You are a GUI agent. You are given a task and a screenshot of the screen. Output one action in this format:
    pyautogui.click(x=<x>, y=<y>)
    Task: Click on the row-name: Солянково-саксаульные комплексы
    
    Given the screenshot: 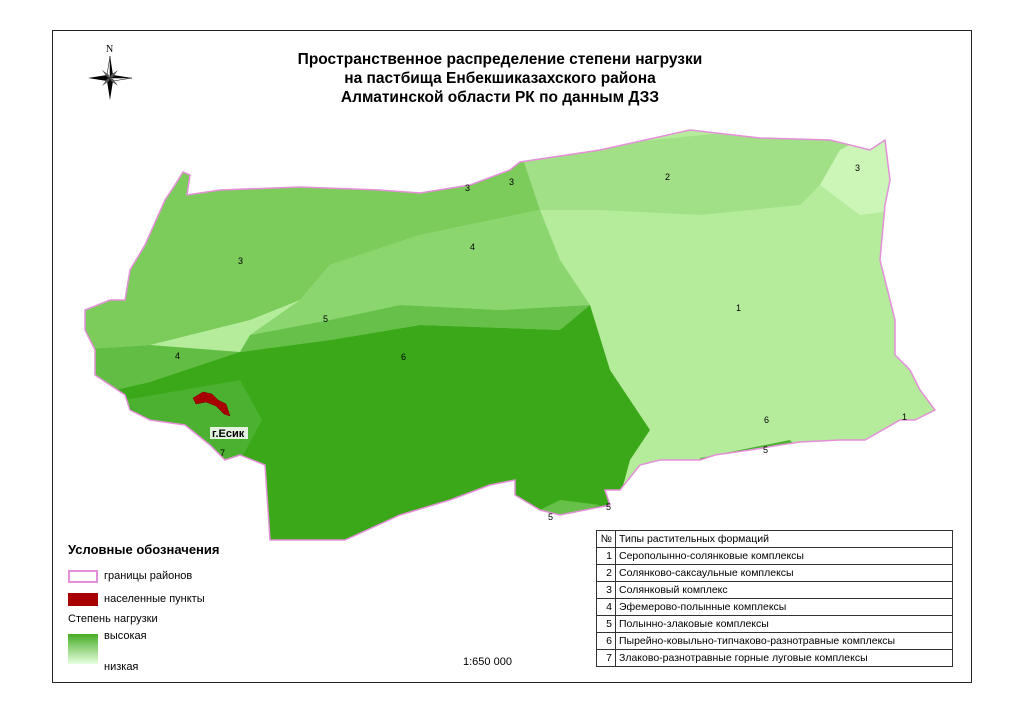 What is the action you would take?
    pyautogui.click(x=784, y=573)
    